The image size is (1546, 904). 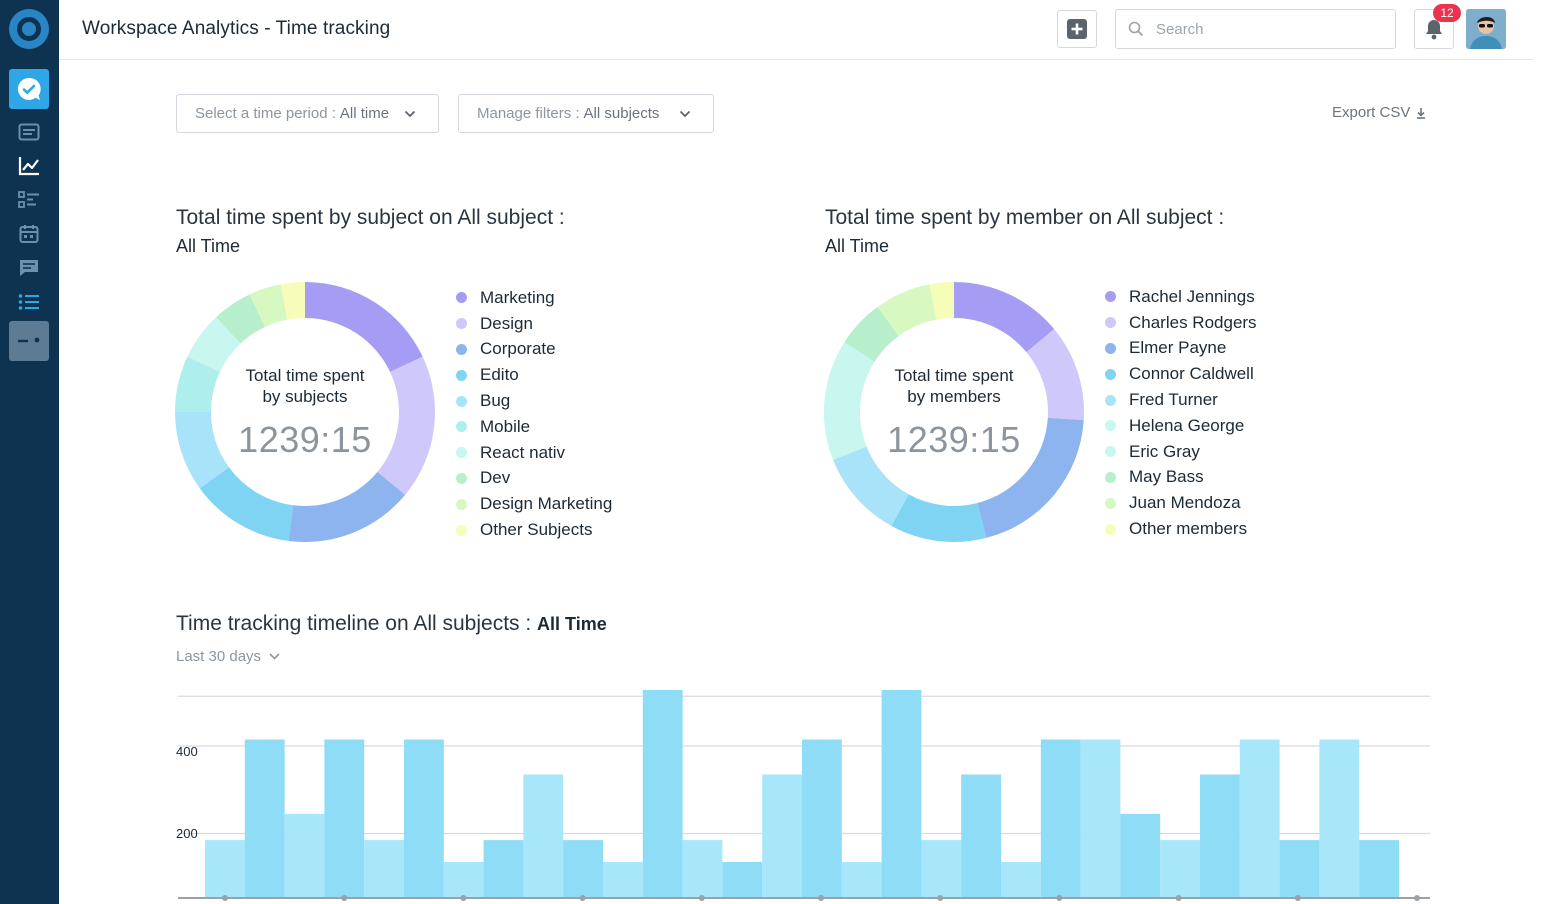 I want to click on member-legend-item: Rachel Jennings, so click(x=1181, y=297).